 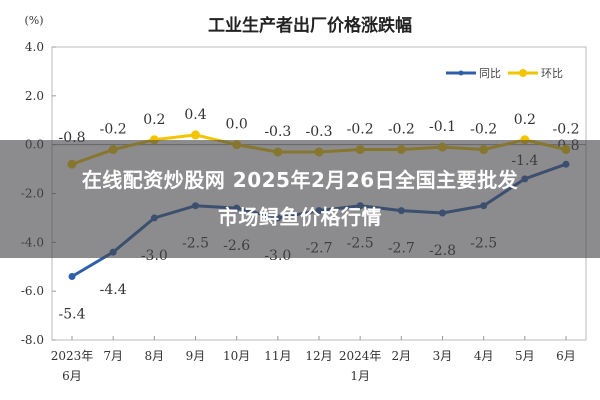 What do you see at coordinates (113, 290) in the screenshot?
I see `data-label: -4.4` at bounding box center [113, 290].